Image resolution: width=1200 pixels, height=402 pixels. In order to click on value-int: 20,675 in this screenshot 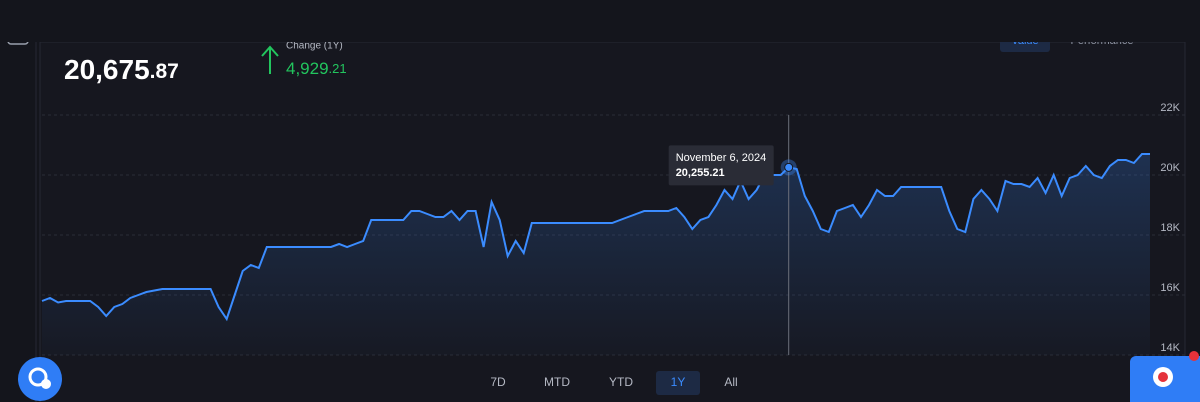, I will do `click(107, 69)`.